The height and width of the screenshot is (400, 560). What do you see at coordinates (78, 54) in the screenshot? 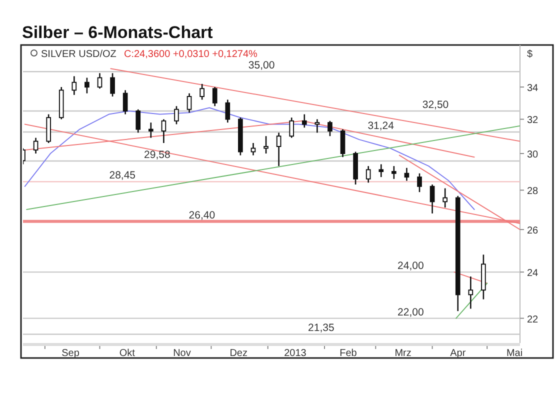
I see `chart-subtitle: SILVER USD/OZ` at bounding box center [78, 54].